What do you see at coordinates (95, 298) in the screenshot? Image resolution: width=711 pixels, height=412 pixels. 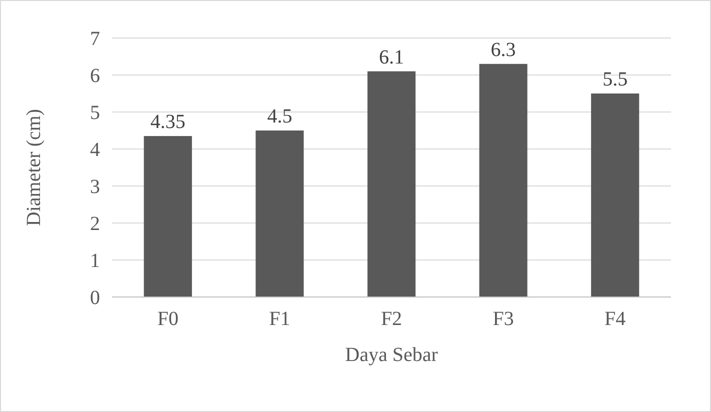 I see `y-tick-label: 0` at bounding box center [95, 298].